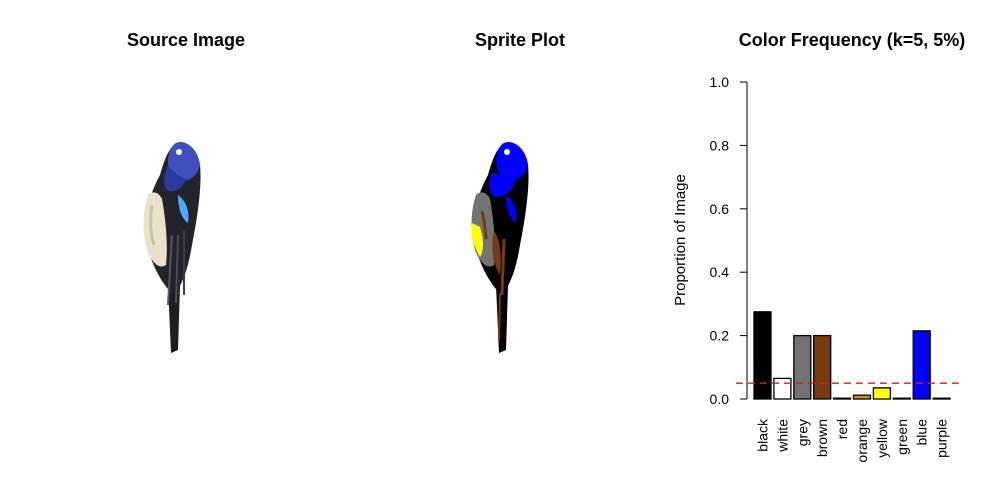 The image size is (1000, 500). Describe the element at coordinates (720, 399) in the screenshot. I see `y-tick-label: 0.0` at that location.